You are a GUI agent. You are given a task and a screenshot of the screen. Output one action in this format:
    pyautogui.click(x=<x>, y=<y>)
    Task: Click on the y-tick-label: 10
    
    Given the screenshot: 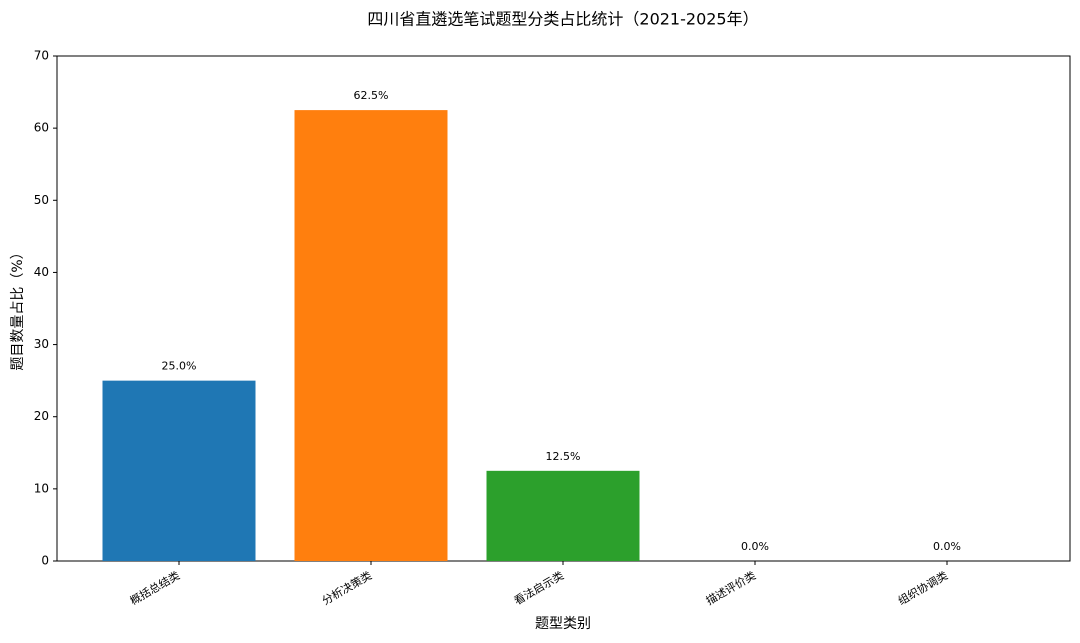 What is the action you would take?
    pyautogui.click(x=41, y=488)
    